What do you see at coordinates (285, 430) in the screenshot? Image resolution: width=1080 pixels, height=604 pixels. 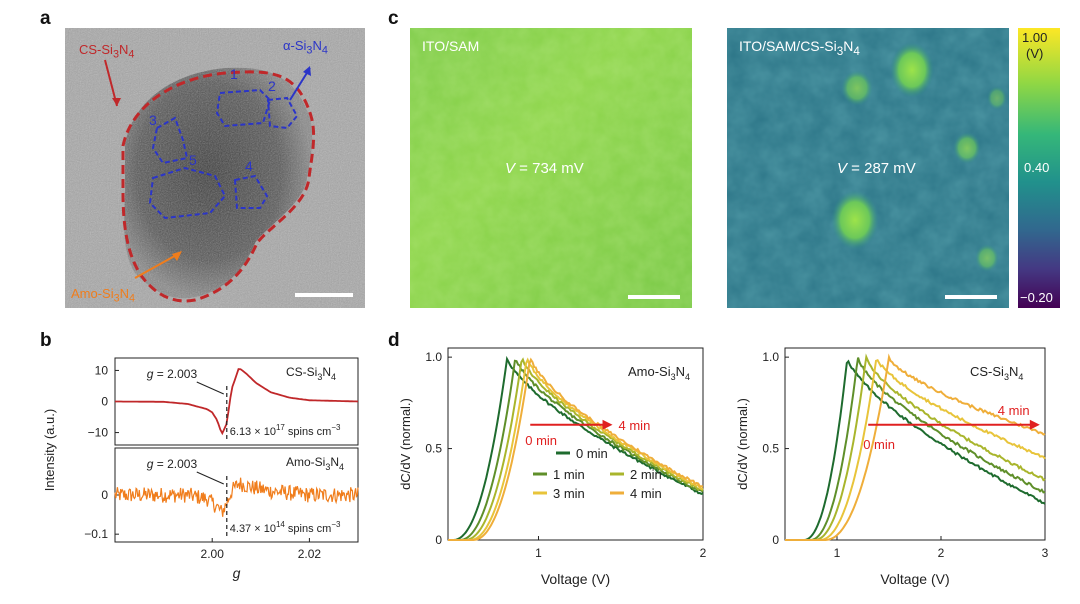 I see `spin-density-annotation: 6.13 × 1017 spins cm−3` at bounding box center [285, 430].